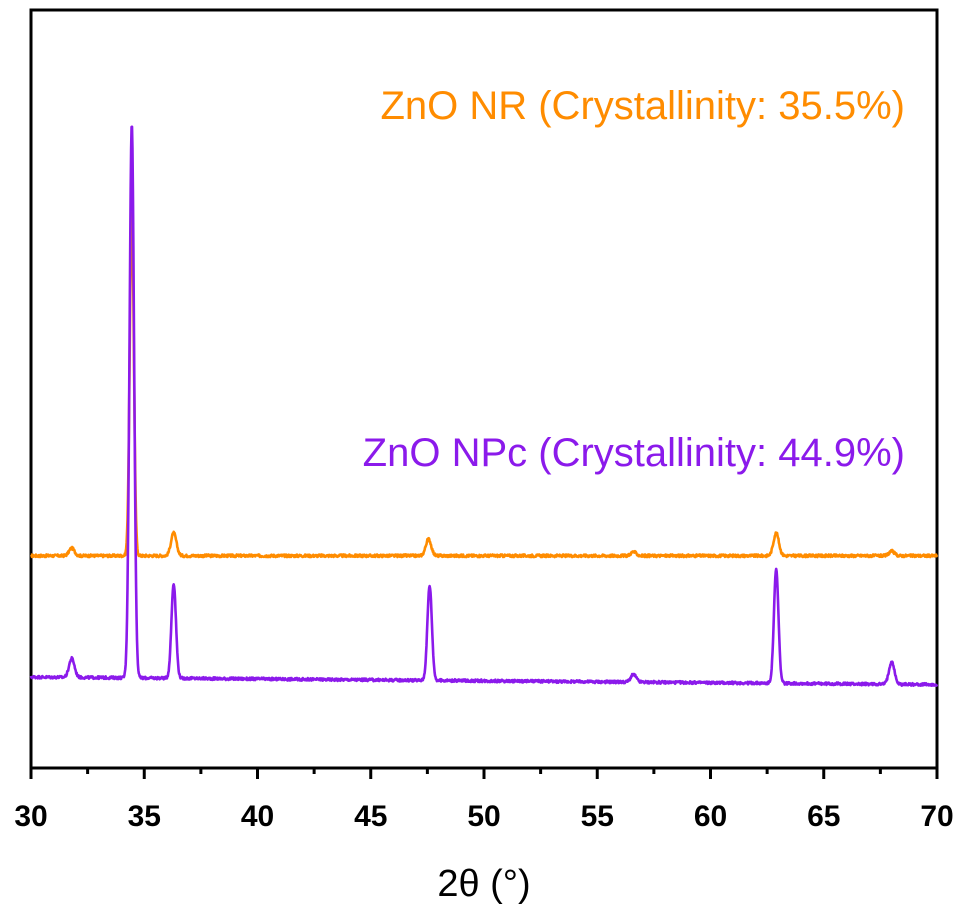 The width and height of the screenshot is (961, 912). I want to click on x-axis-title: 2θ (°), so click(483, 884).